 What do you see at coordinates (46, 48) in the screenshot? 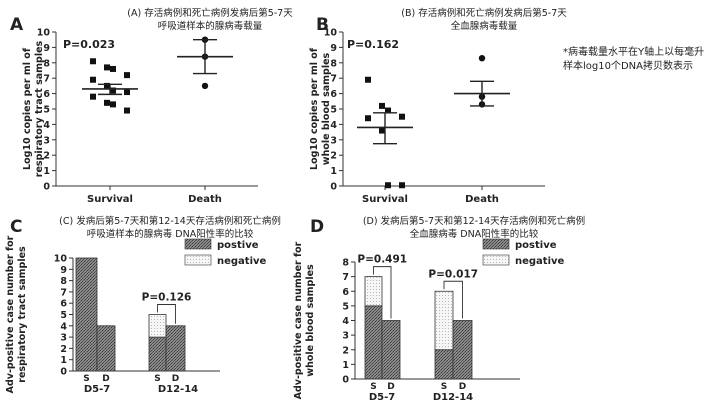
I see `y-tick-label-A: 9` at bounding box center [46, 48].